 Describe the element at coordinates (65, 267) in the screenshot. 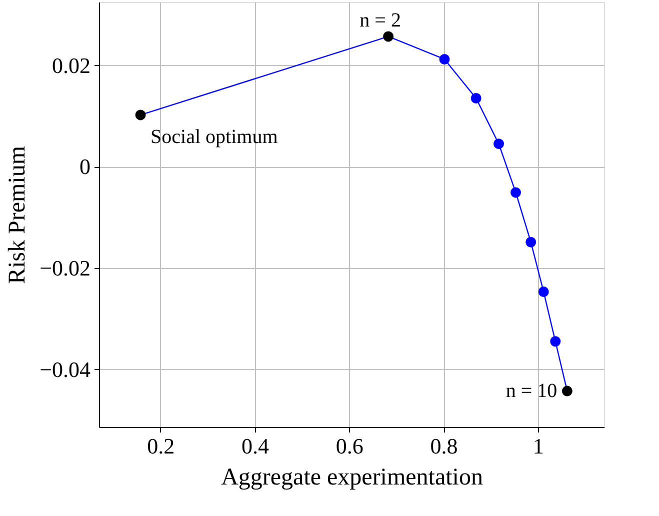

I see `y-tick-label: −0.02` at that location.